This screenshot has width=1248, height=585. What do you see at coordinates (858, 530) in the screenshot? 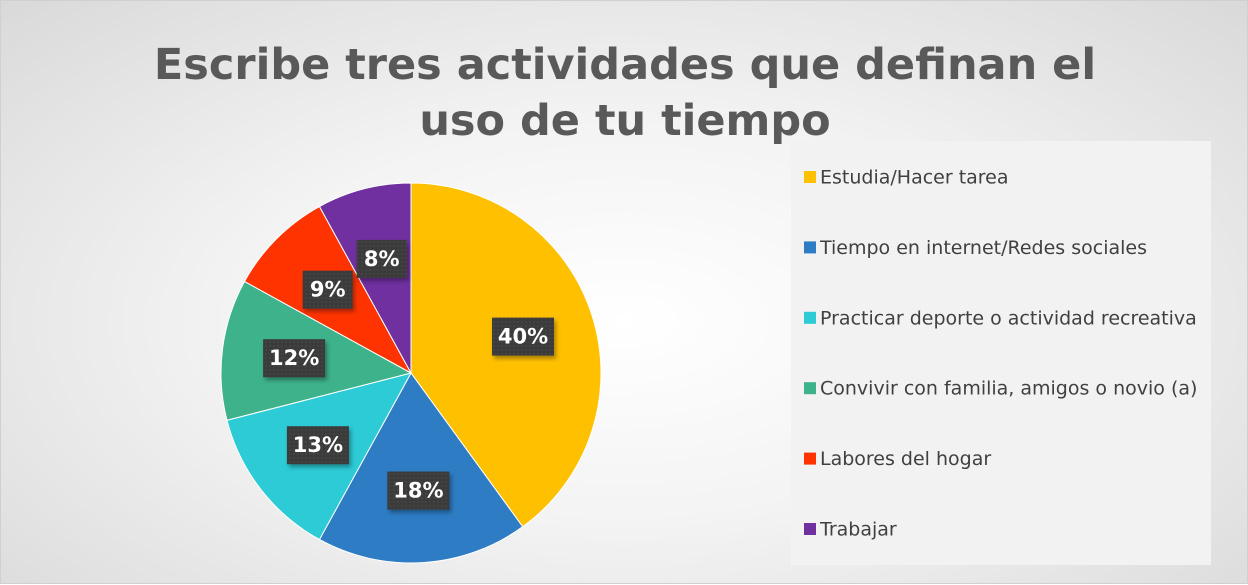
I see `legend-label: Trabajar` at bounding box center [858, 530].